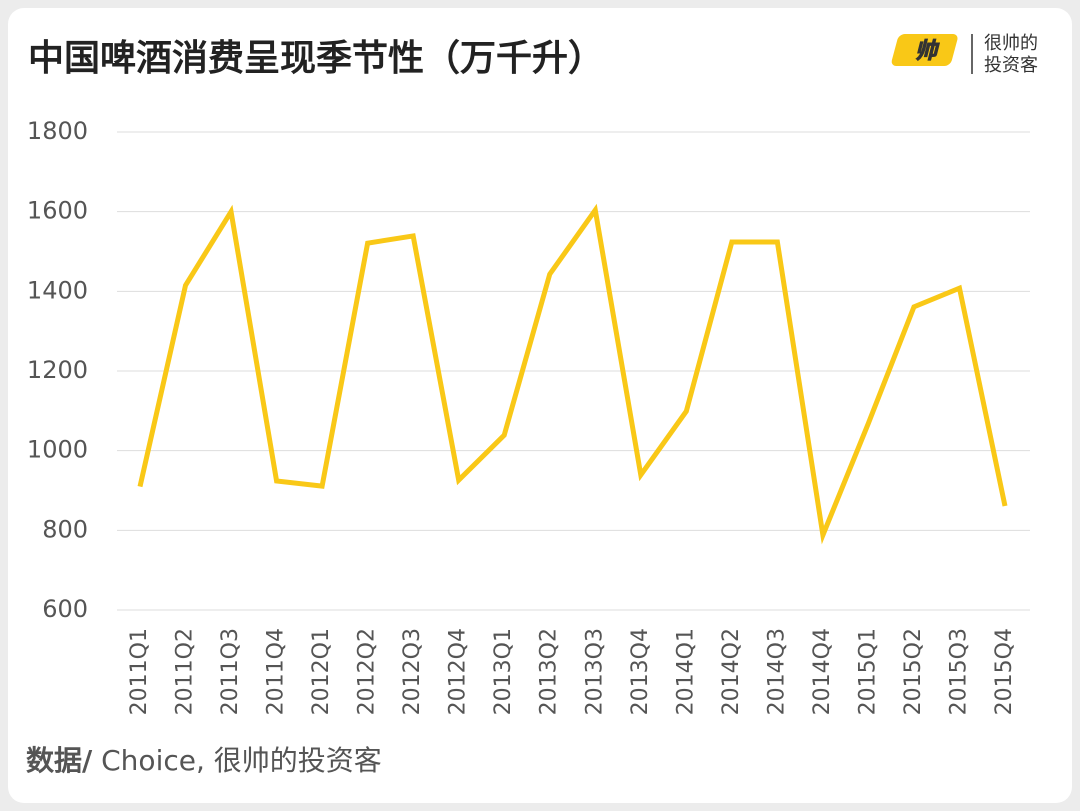  I want to click on source: 数据/ Choice, 很帅的投资客, so click(204, 760).